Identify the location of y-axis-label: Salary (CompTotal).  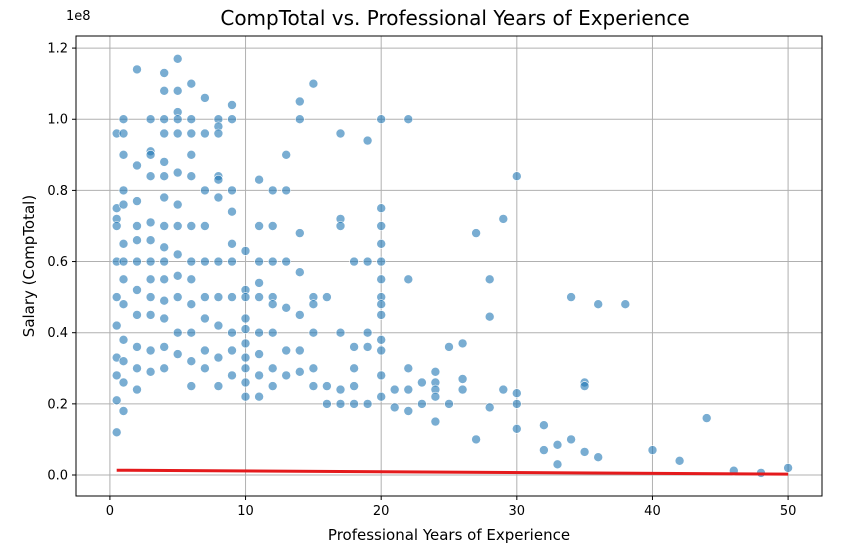
(29, 266).